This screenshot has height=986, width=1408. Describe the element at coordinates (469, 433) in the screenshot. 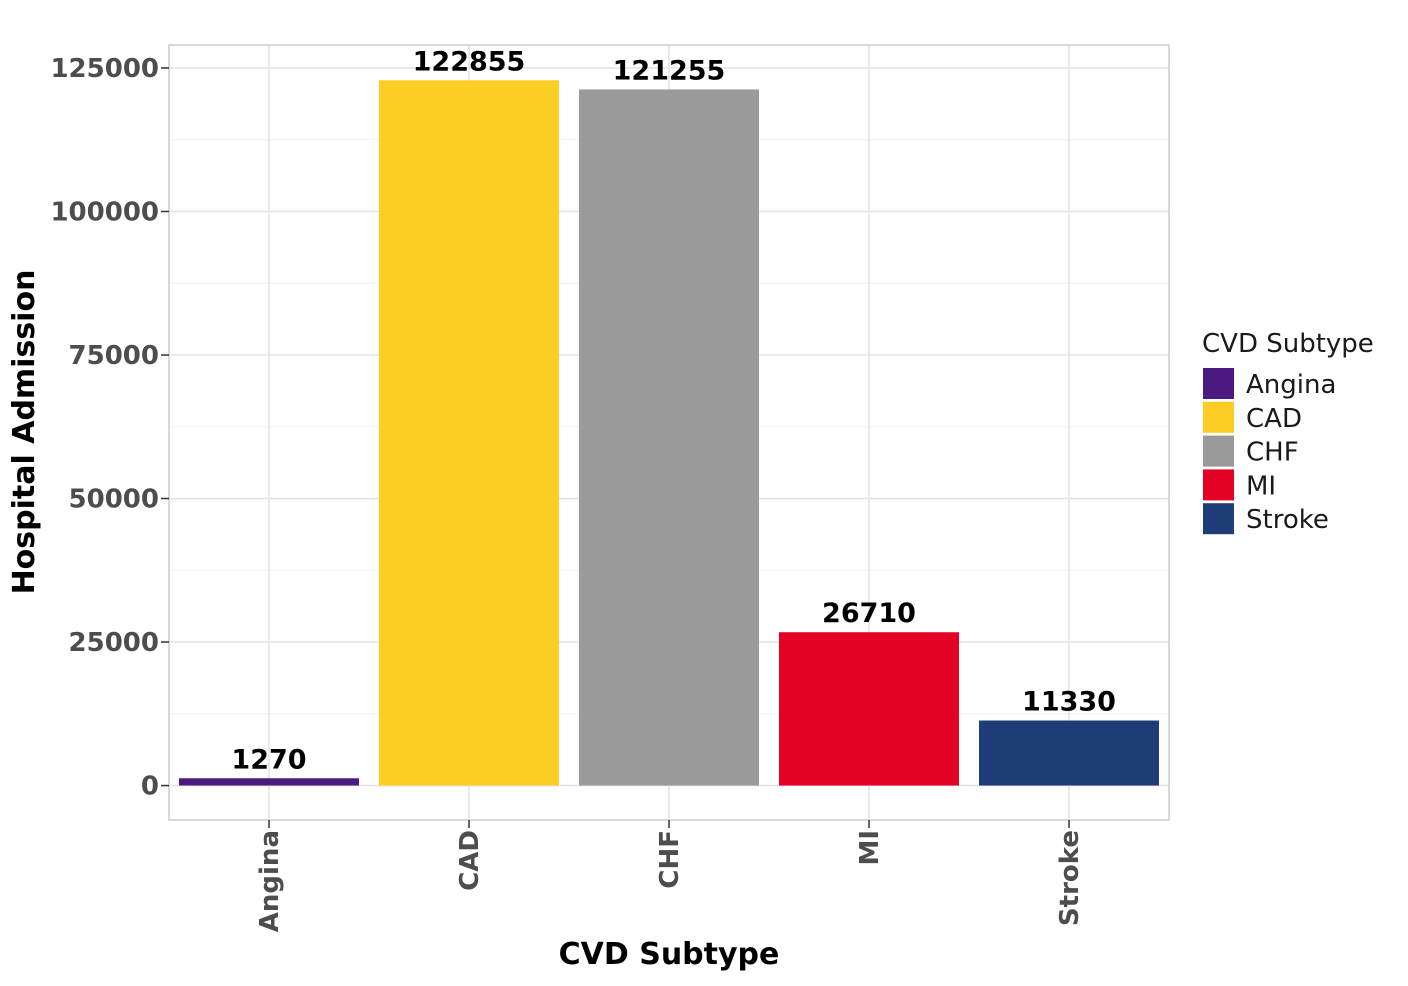

I see `bar-cad` at that location.